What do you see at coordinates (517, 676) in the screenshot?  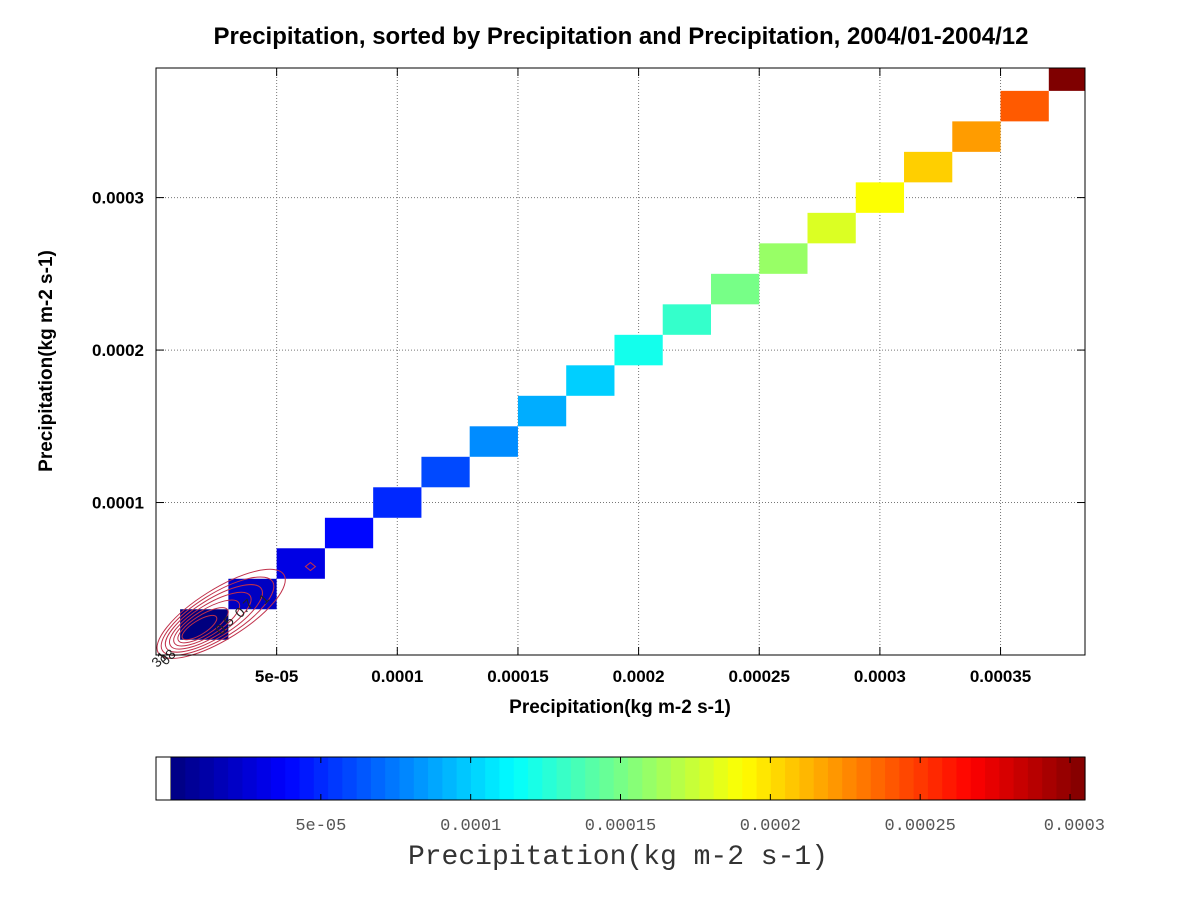 I see `x-tick-label: 0.00015` at bounding box center [517, 676].